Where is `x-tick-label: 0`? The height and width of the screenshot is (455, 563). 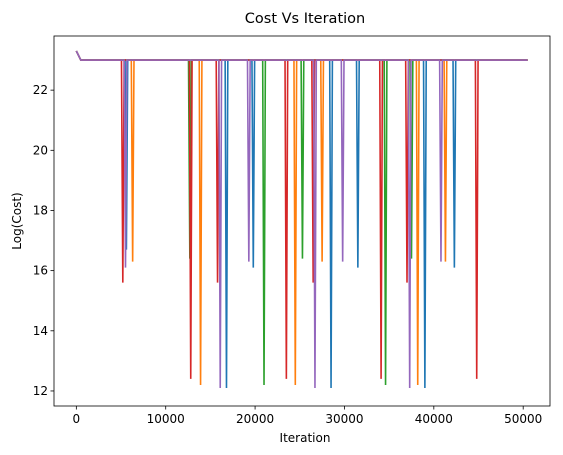
x-tick-label: 0 is located at coordinates (77, 419).